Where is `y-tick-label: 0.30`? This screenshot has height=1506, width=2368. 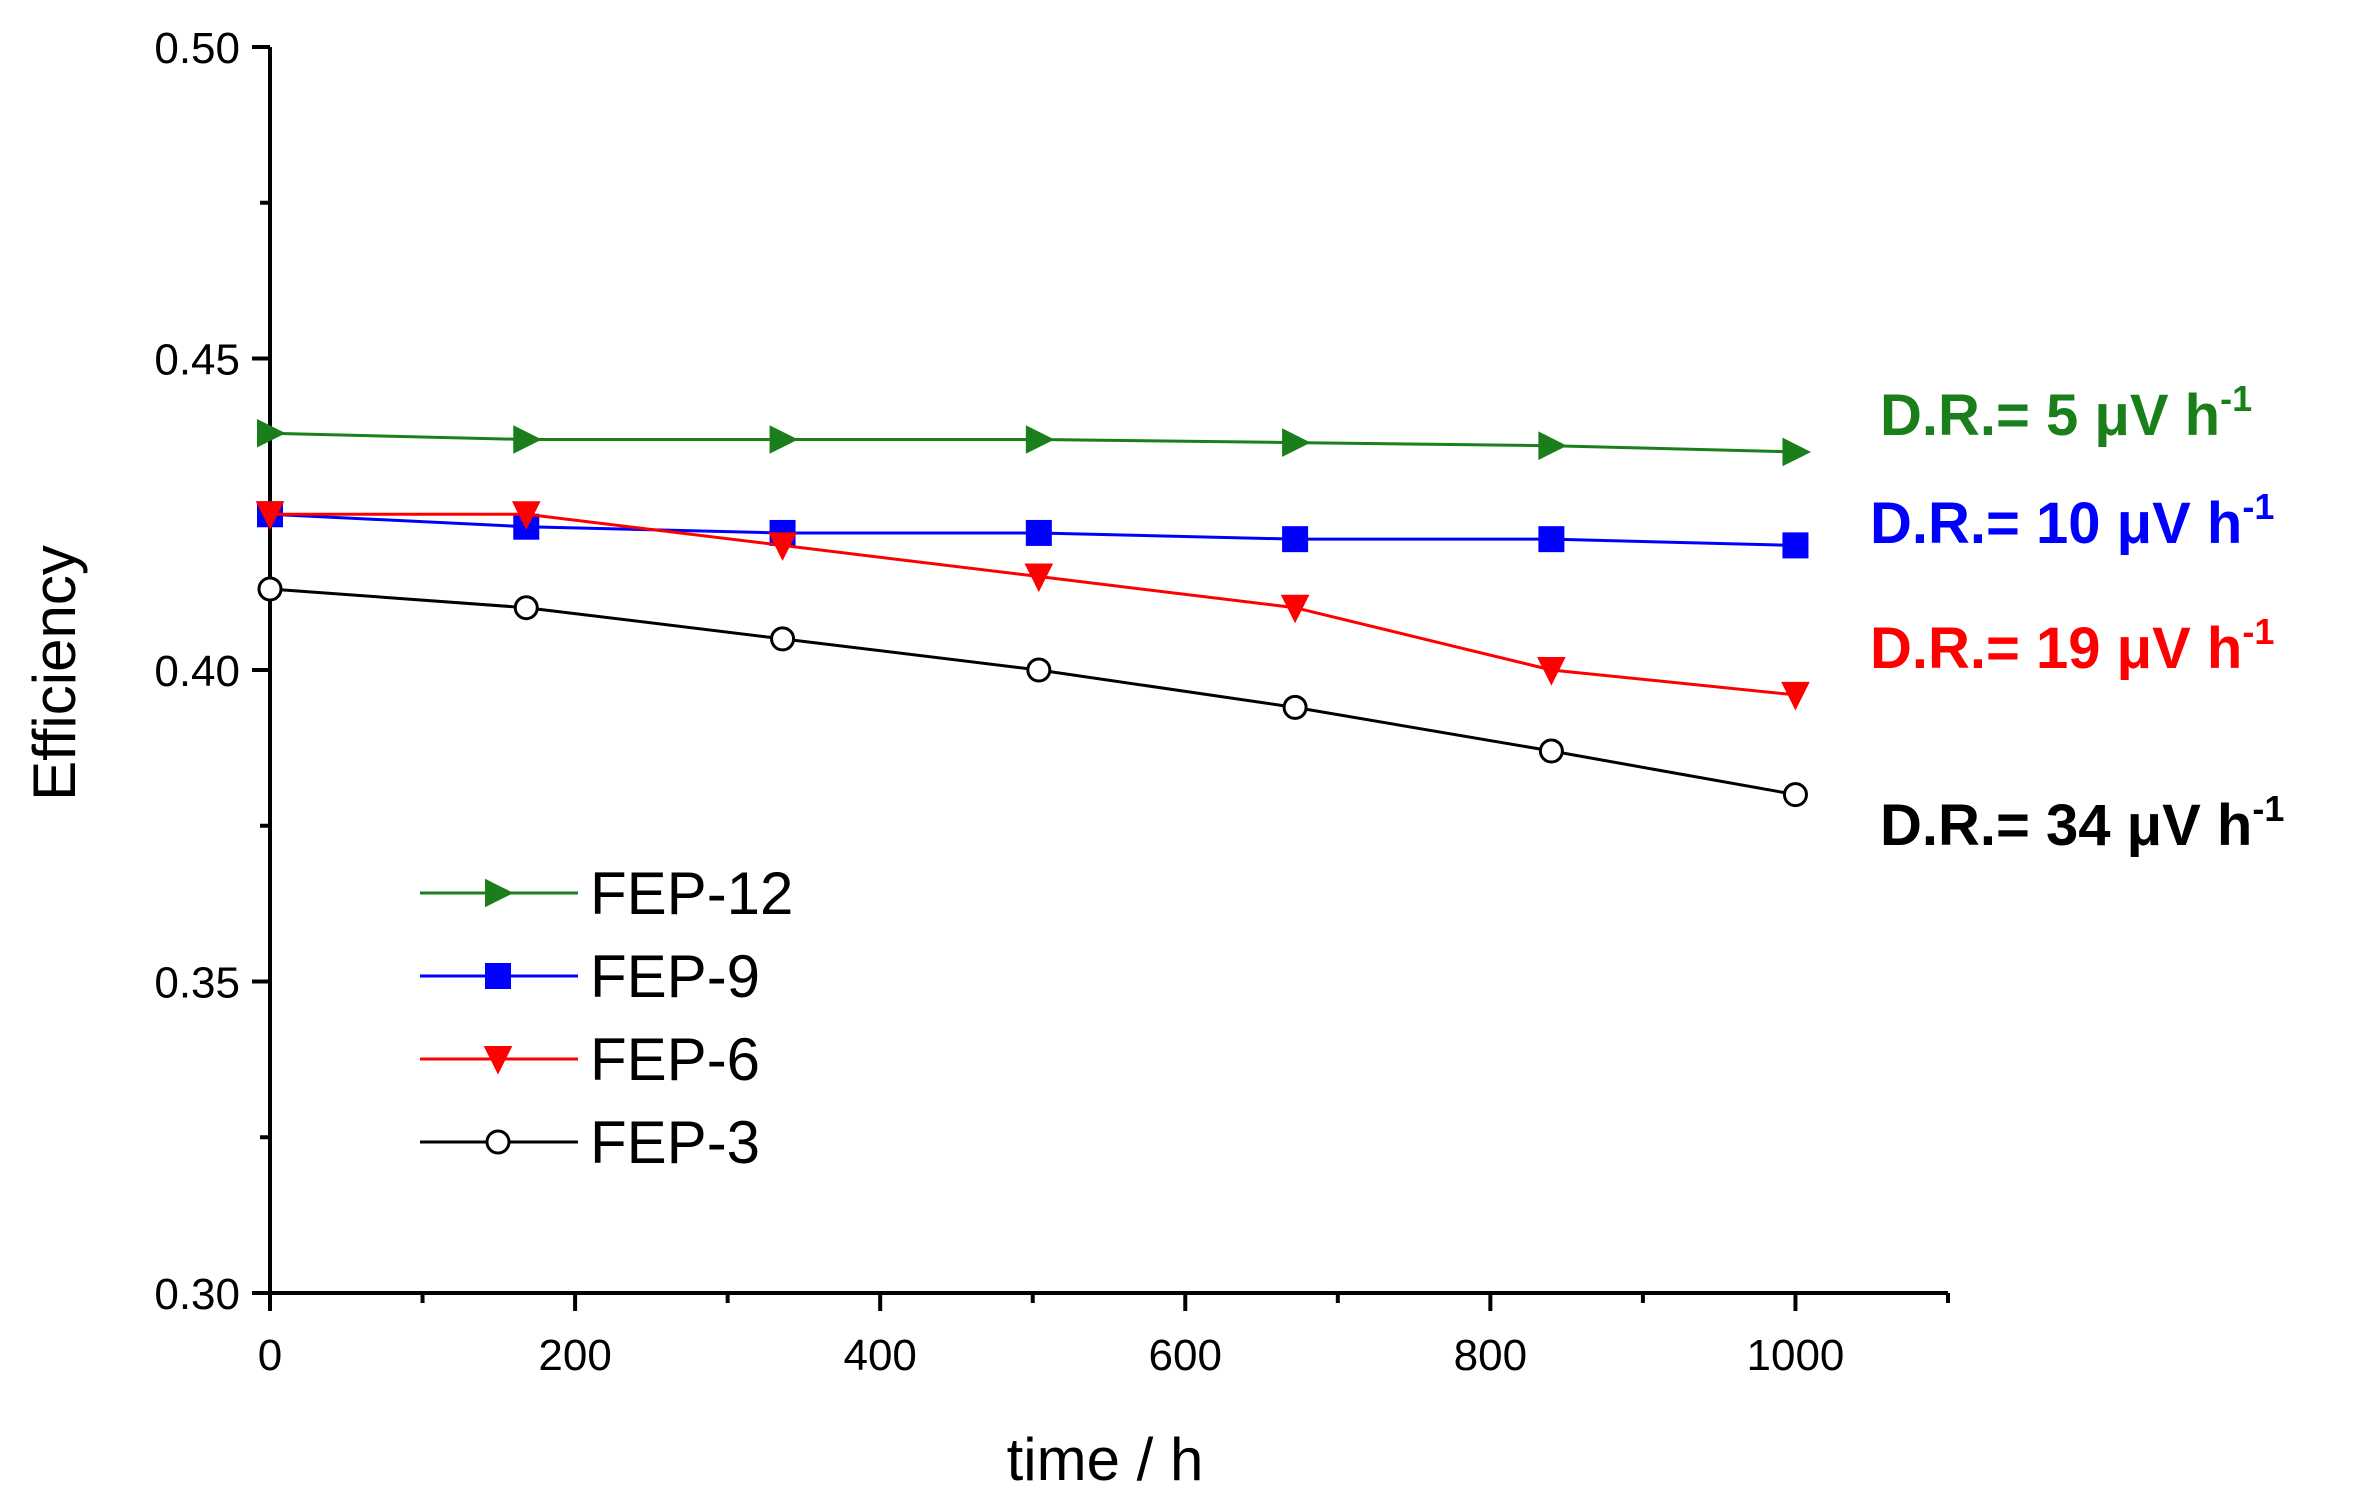
y-tick-label: 0.30 is located at coordinates (197, 1294).